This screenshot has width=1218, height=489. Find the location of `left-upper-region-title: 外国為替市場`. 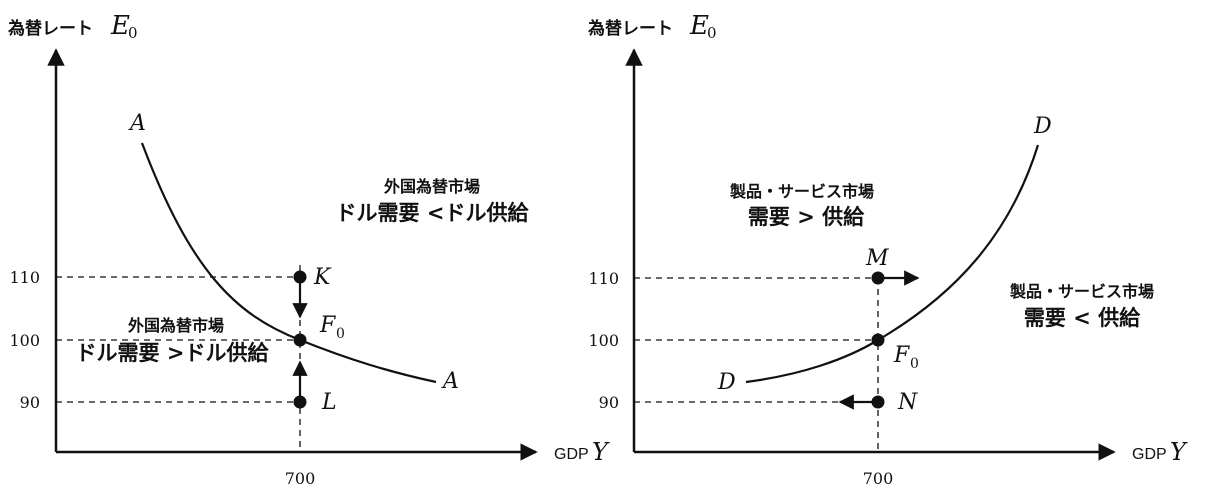

left-upper-region-title: 外国為替市場 is located at coordinates (431, 186).